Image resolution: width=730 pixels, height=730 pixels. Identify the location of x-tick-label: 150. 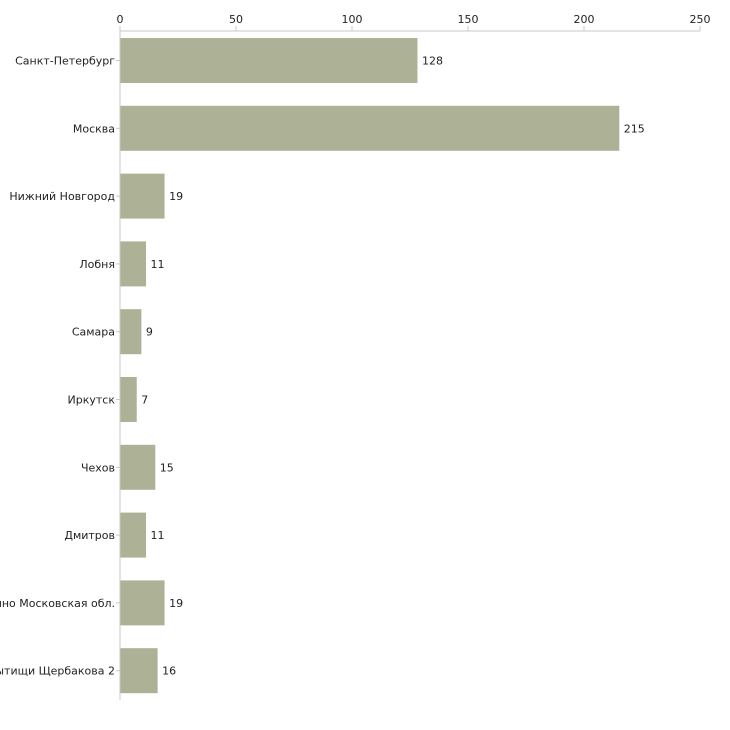
(468, 19).